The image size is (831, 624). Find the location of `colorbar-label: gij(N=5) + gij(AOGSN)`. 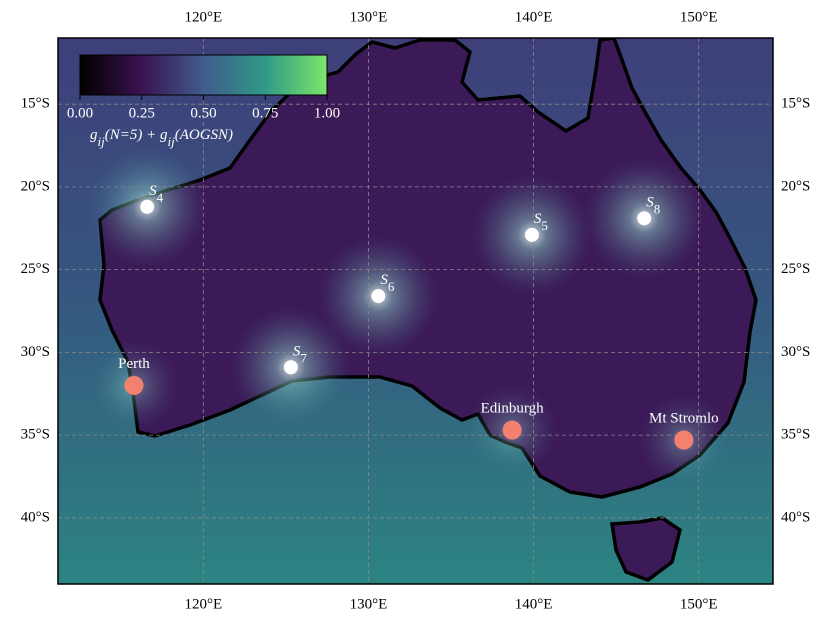

colorbar-label: gij(N=5) + gij(AOGSN) is located at coordinates (161, 138).